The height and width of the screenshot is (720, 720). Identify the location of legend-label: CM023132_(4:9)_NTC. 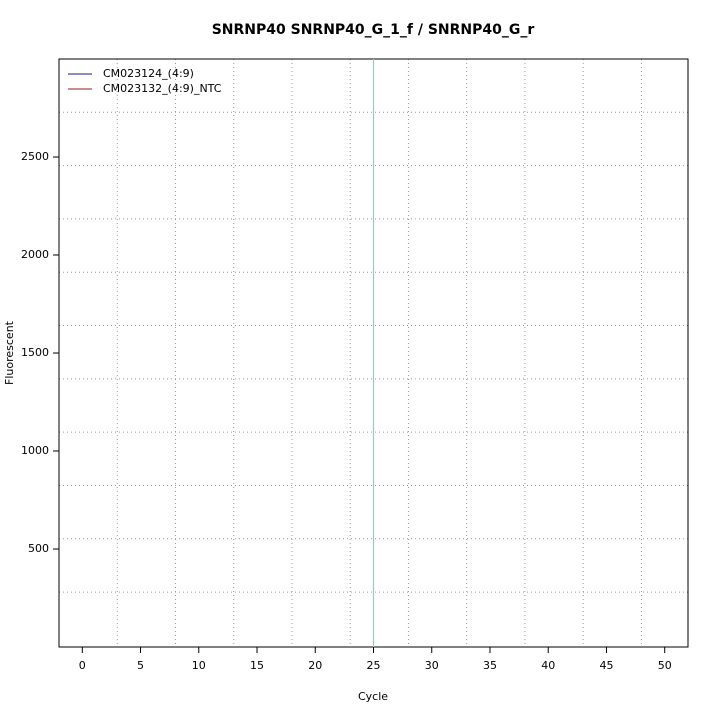
(162, 88).